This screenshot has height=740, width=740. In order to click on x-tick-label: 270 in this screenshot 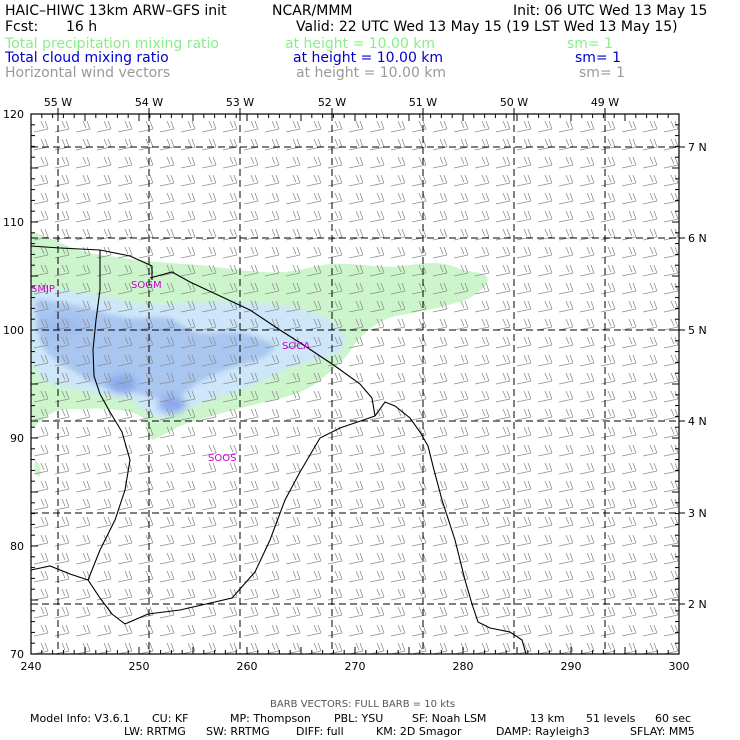, I will do `click(355, 666)`.